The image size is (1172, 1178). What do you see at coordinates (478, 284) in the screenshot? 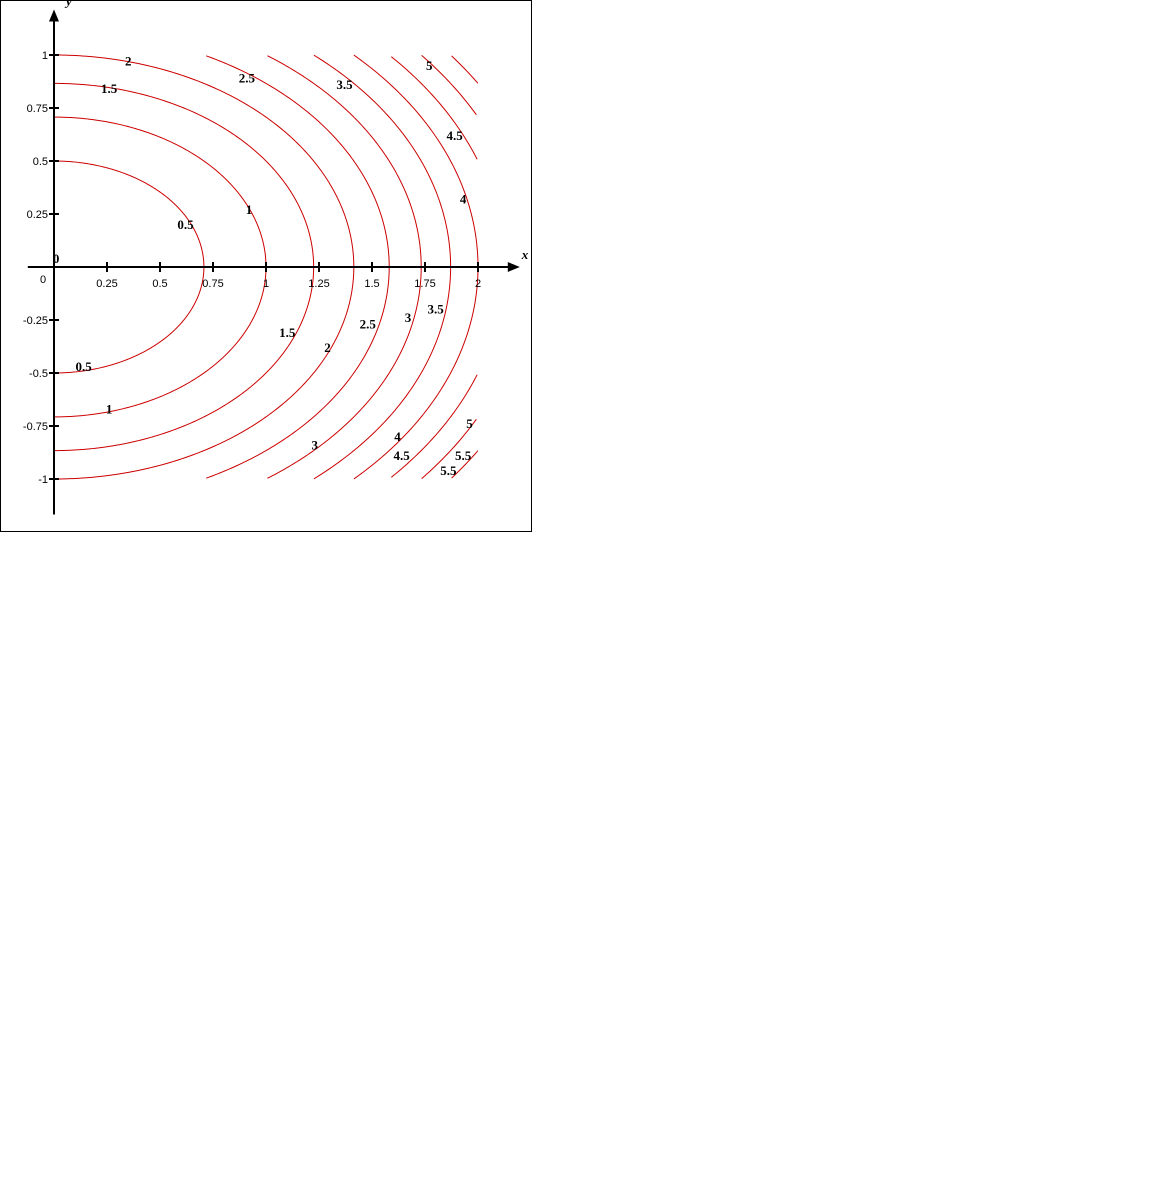
I see `x-tick-label: 2` at bounding box center [478, 284].